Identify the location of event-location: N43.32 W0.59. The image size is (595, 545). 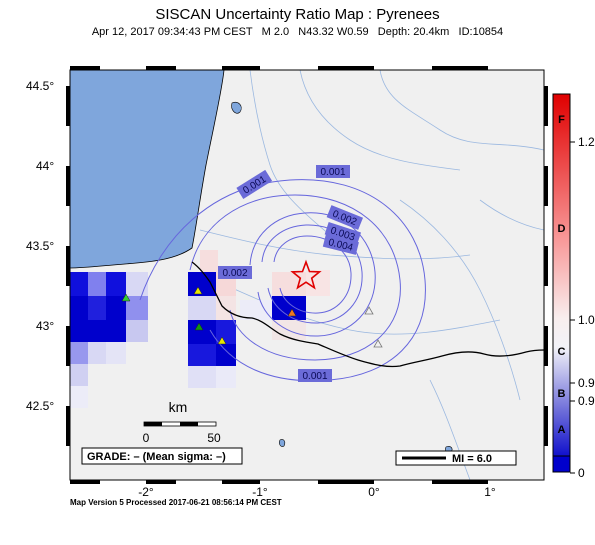
(333, 32).